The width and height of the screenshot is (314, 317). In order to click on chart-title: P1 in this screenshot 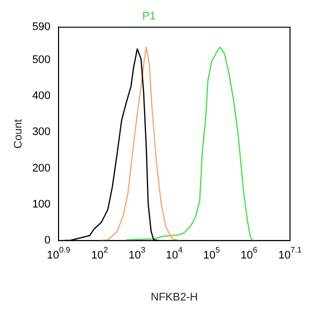, I will do `click(149, 16)`.